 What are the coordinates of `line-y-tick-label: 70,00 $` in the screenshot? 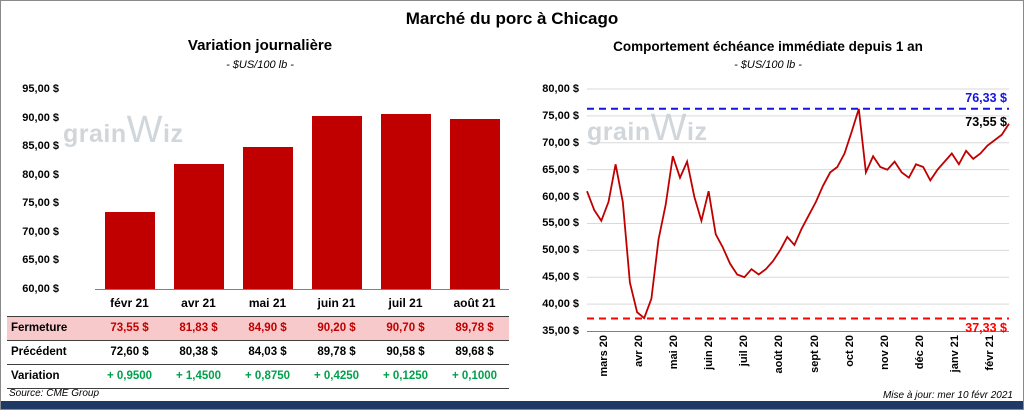 It's located at (560, 142).